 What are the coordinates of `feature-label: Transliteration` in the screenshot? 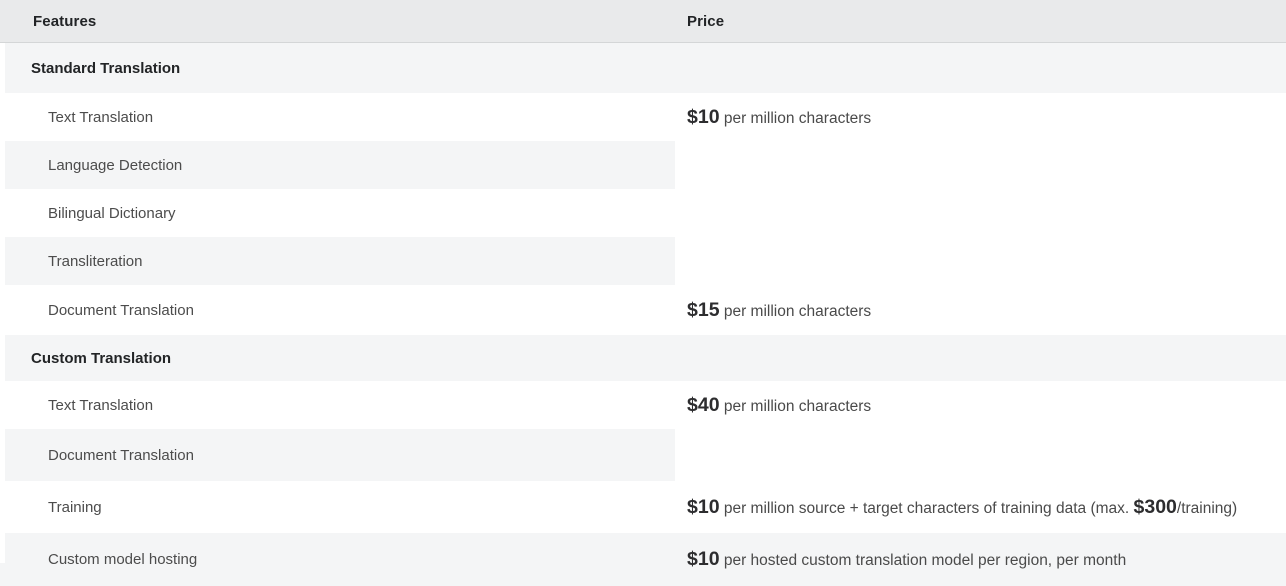 It's located at (95, 261).